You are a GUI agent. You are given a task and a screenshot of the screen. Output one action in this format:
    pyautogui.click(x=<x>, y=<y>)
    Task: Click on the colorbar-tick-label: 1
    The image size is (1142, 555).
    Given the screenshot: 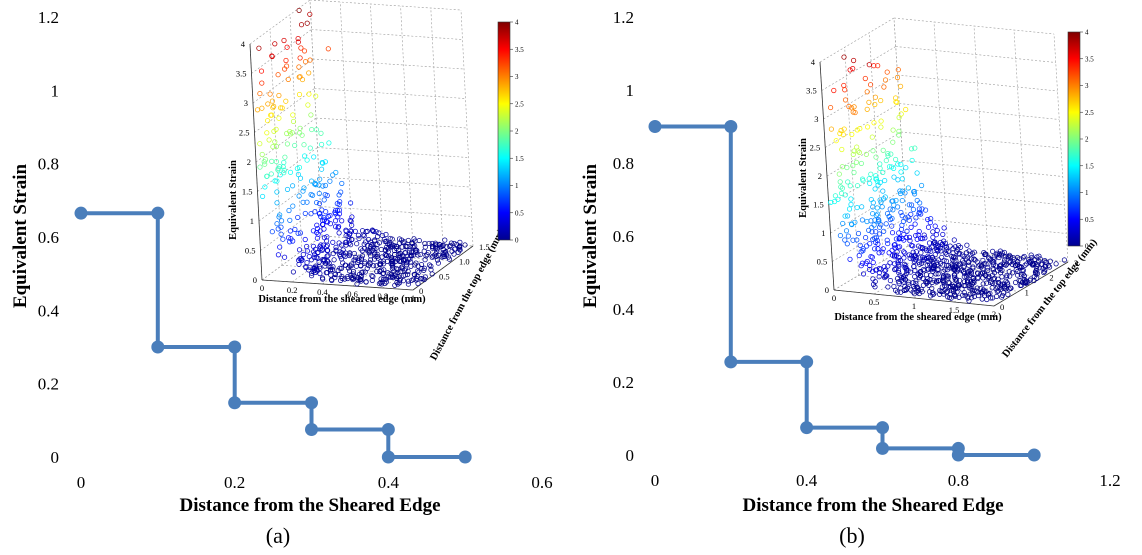 What is the action you would take?
    pyautogui.click(x=517, y=186)
    